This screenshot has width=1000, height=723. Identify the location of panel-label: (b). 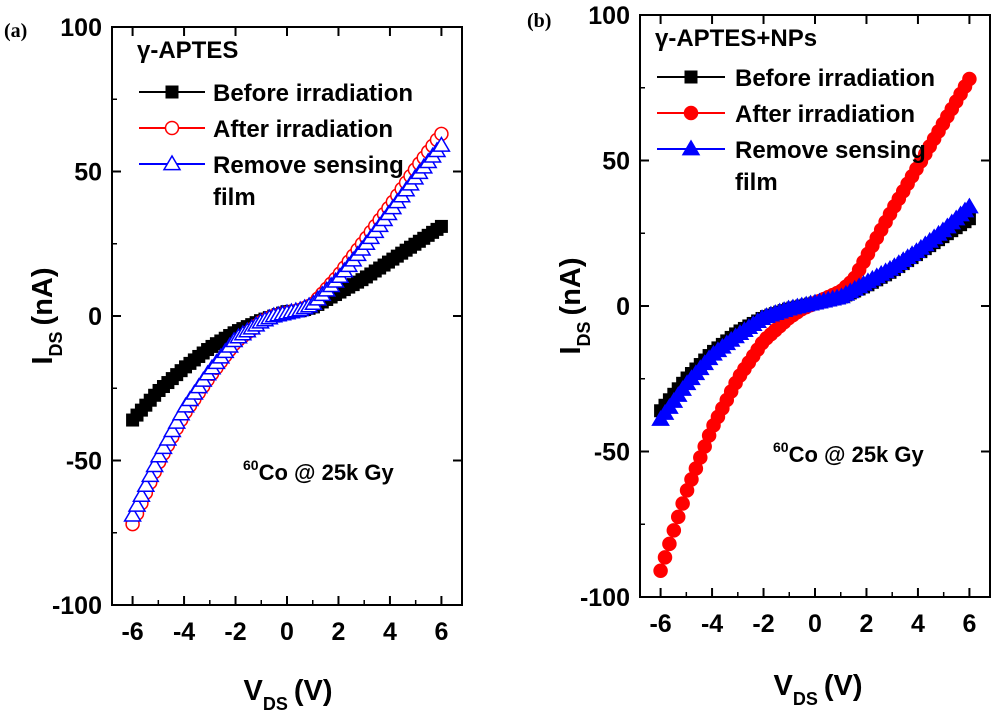
(539, 21).